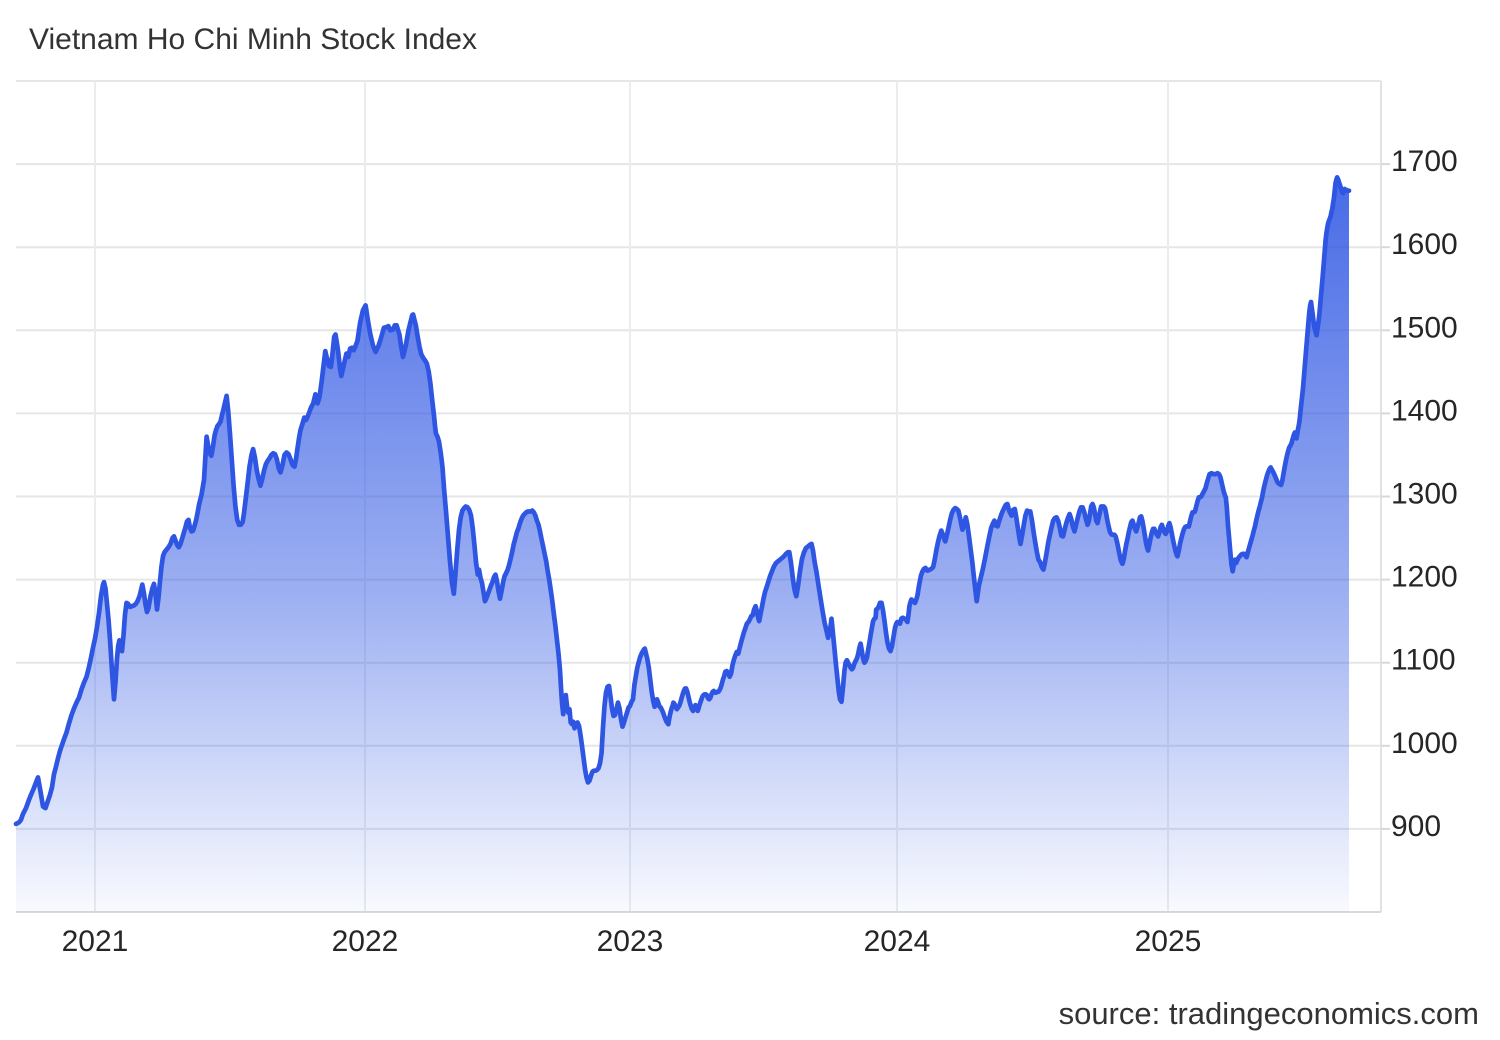  I want to click on svg-text: 1200, so click(1424, 577).